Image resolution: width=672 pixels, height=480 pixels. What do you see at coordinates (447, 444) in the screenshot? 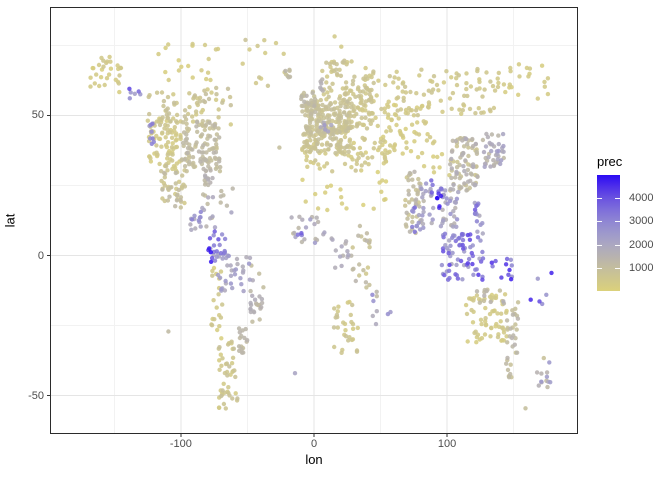
I see `x-tick-label: 100` at bounding box center [447, 444].